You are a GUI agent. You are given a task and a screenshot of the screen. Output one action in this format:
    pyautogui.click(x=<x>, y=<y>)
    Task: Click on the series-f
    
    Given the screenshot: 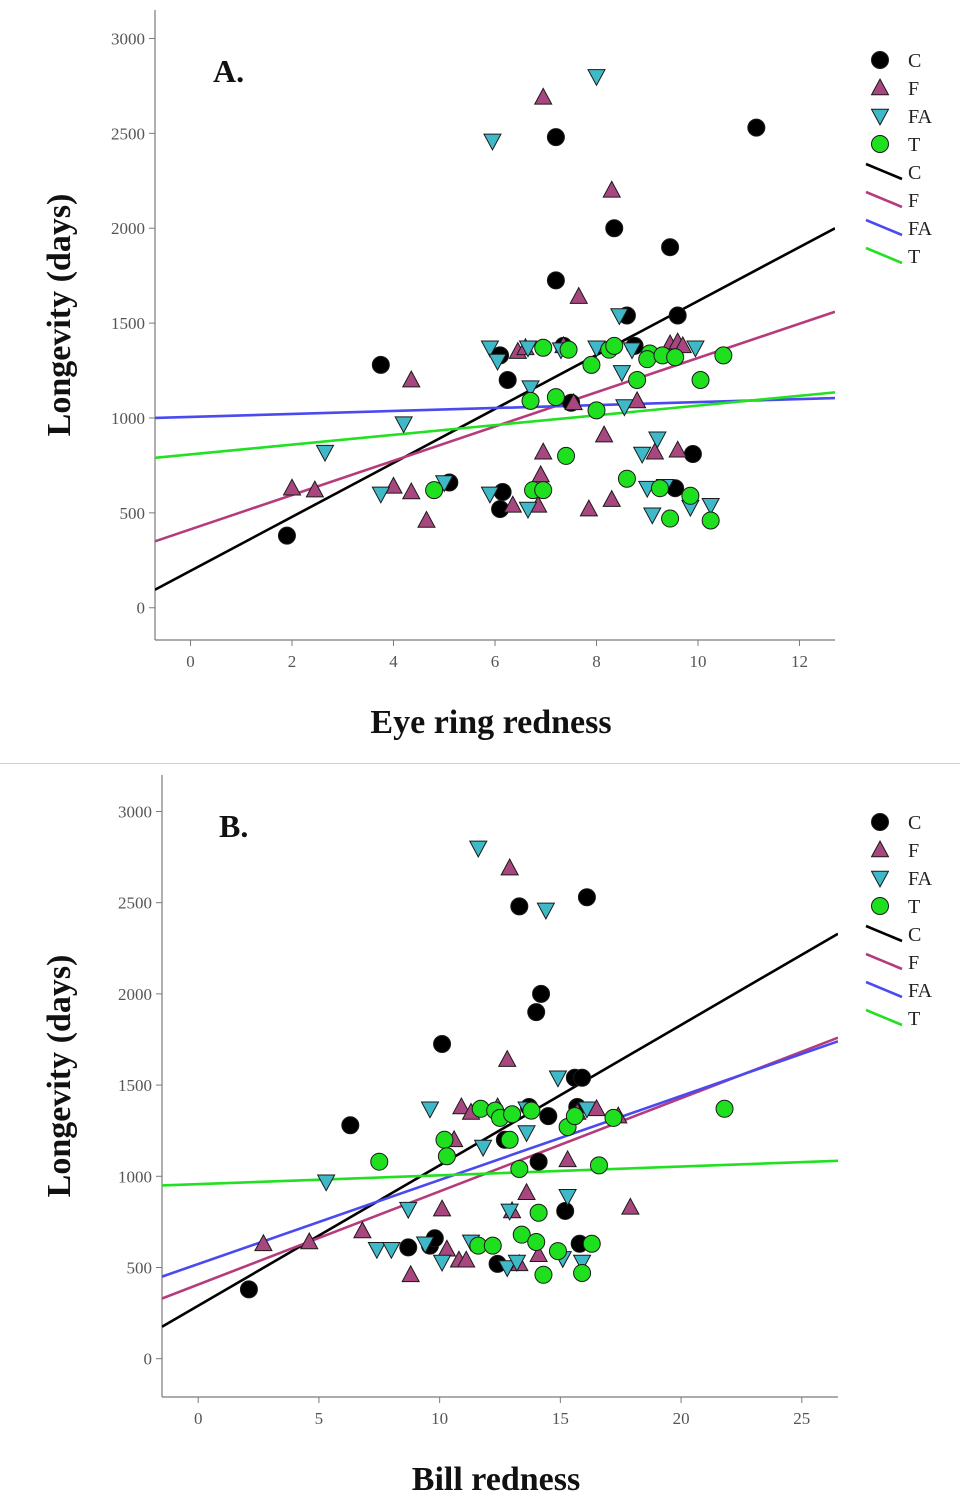 What is the action you would take?
    pyautogui.click(x=487, y=307)
    